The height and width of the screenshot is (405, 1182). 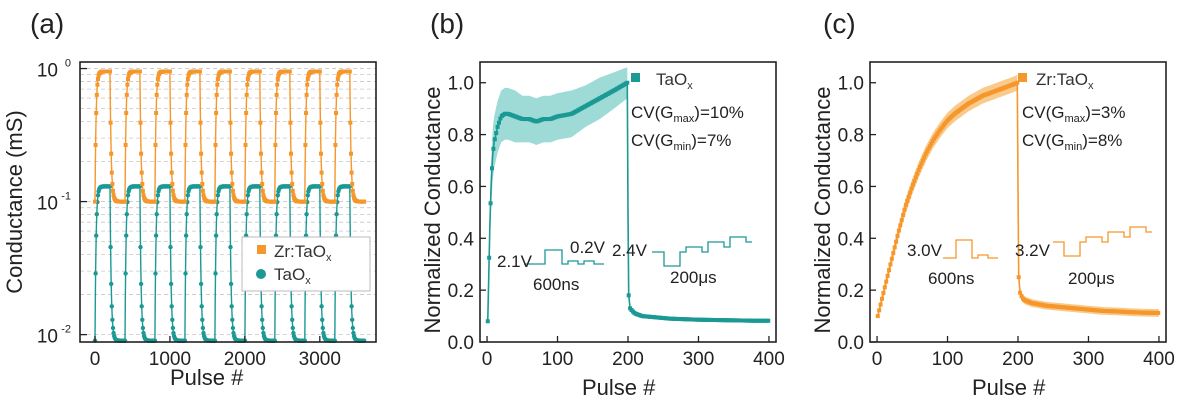 I want to click on pulse2-width: 200μs, so click(x=693, y=277).